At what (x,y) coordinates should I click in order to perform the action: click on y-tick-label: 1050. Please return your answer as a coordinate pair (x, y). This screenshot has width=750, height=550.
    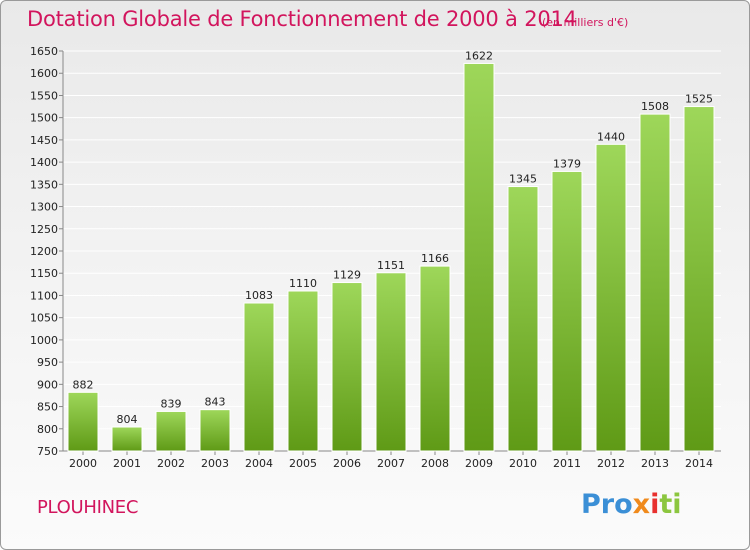
    Looking at the image, I should click on (44, 318).